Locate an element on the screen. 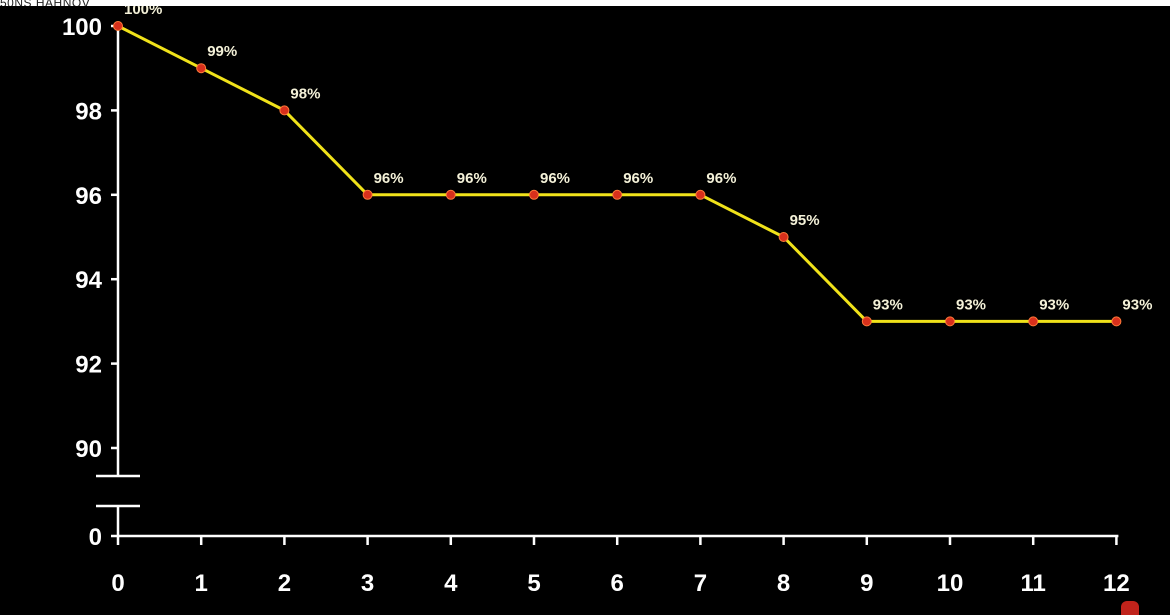 The width and height of the screenshot is (1170, 615). data-label: 95% is located at coordinates (805, 220).